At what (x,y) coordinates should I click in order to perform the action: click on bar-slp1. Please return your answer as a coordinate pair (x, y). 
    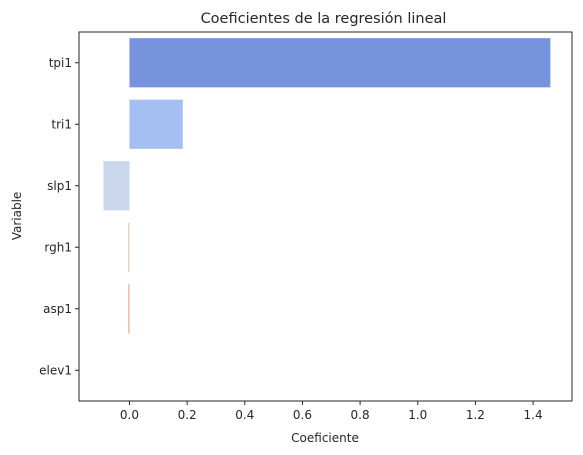
    Looking at the image, I should click on (116, 186).